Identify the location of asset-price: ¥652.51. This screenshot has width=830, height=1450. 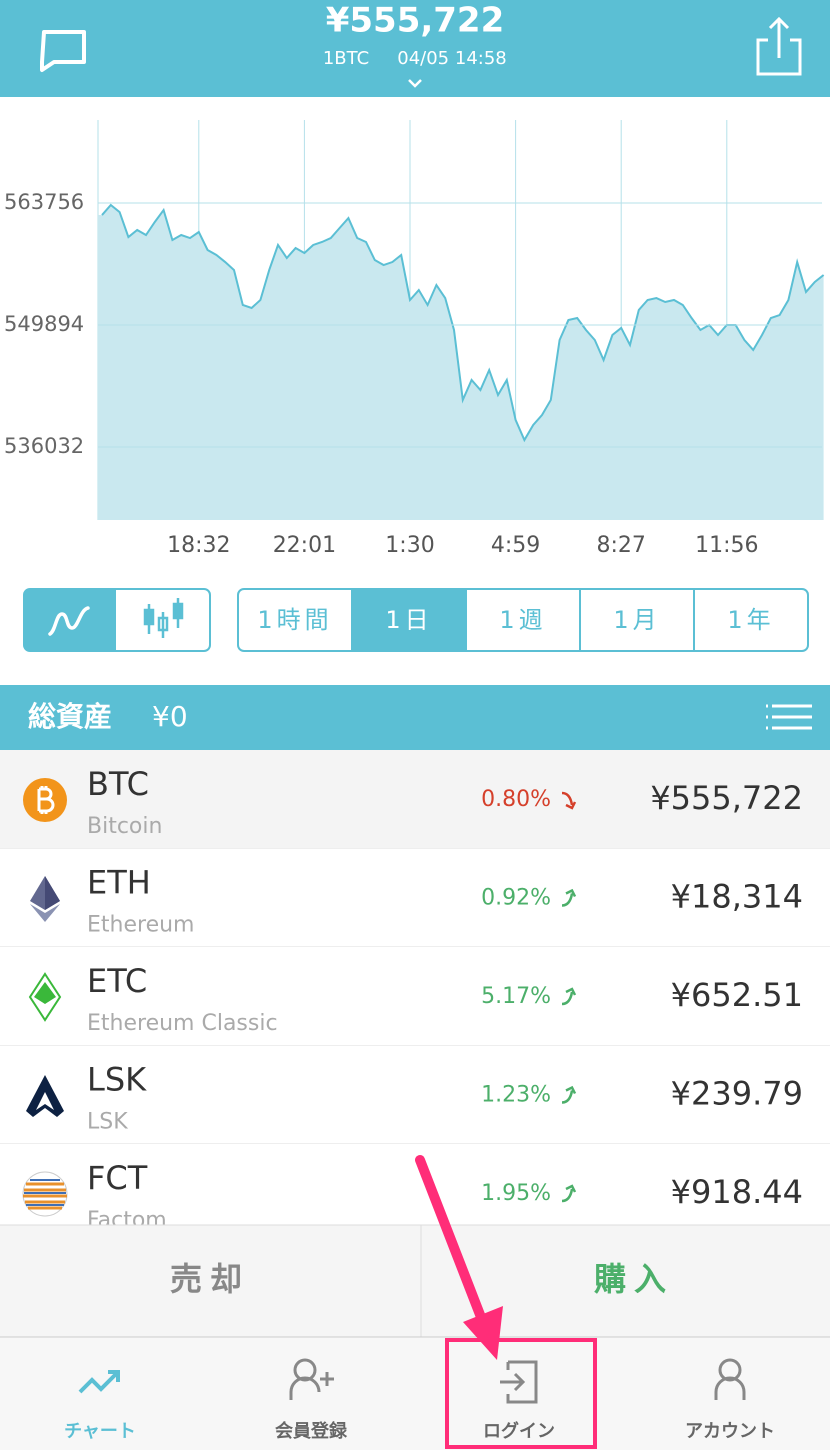
(737, 995).